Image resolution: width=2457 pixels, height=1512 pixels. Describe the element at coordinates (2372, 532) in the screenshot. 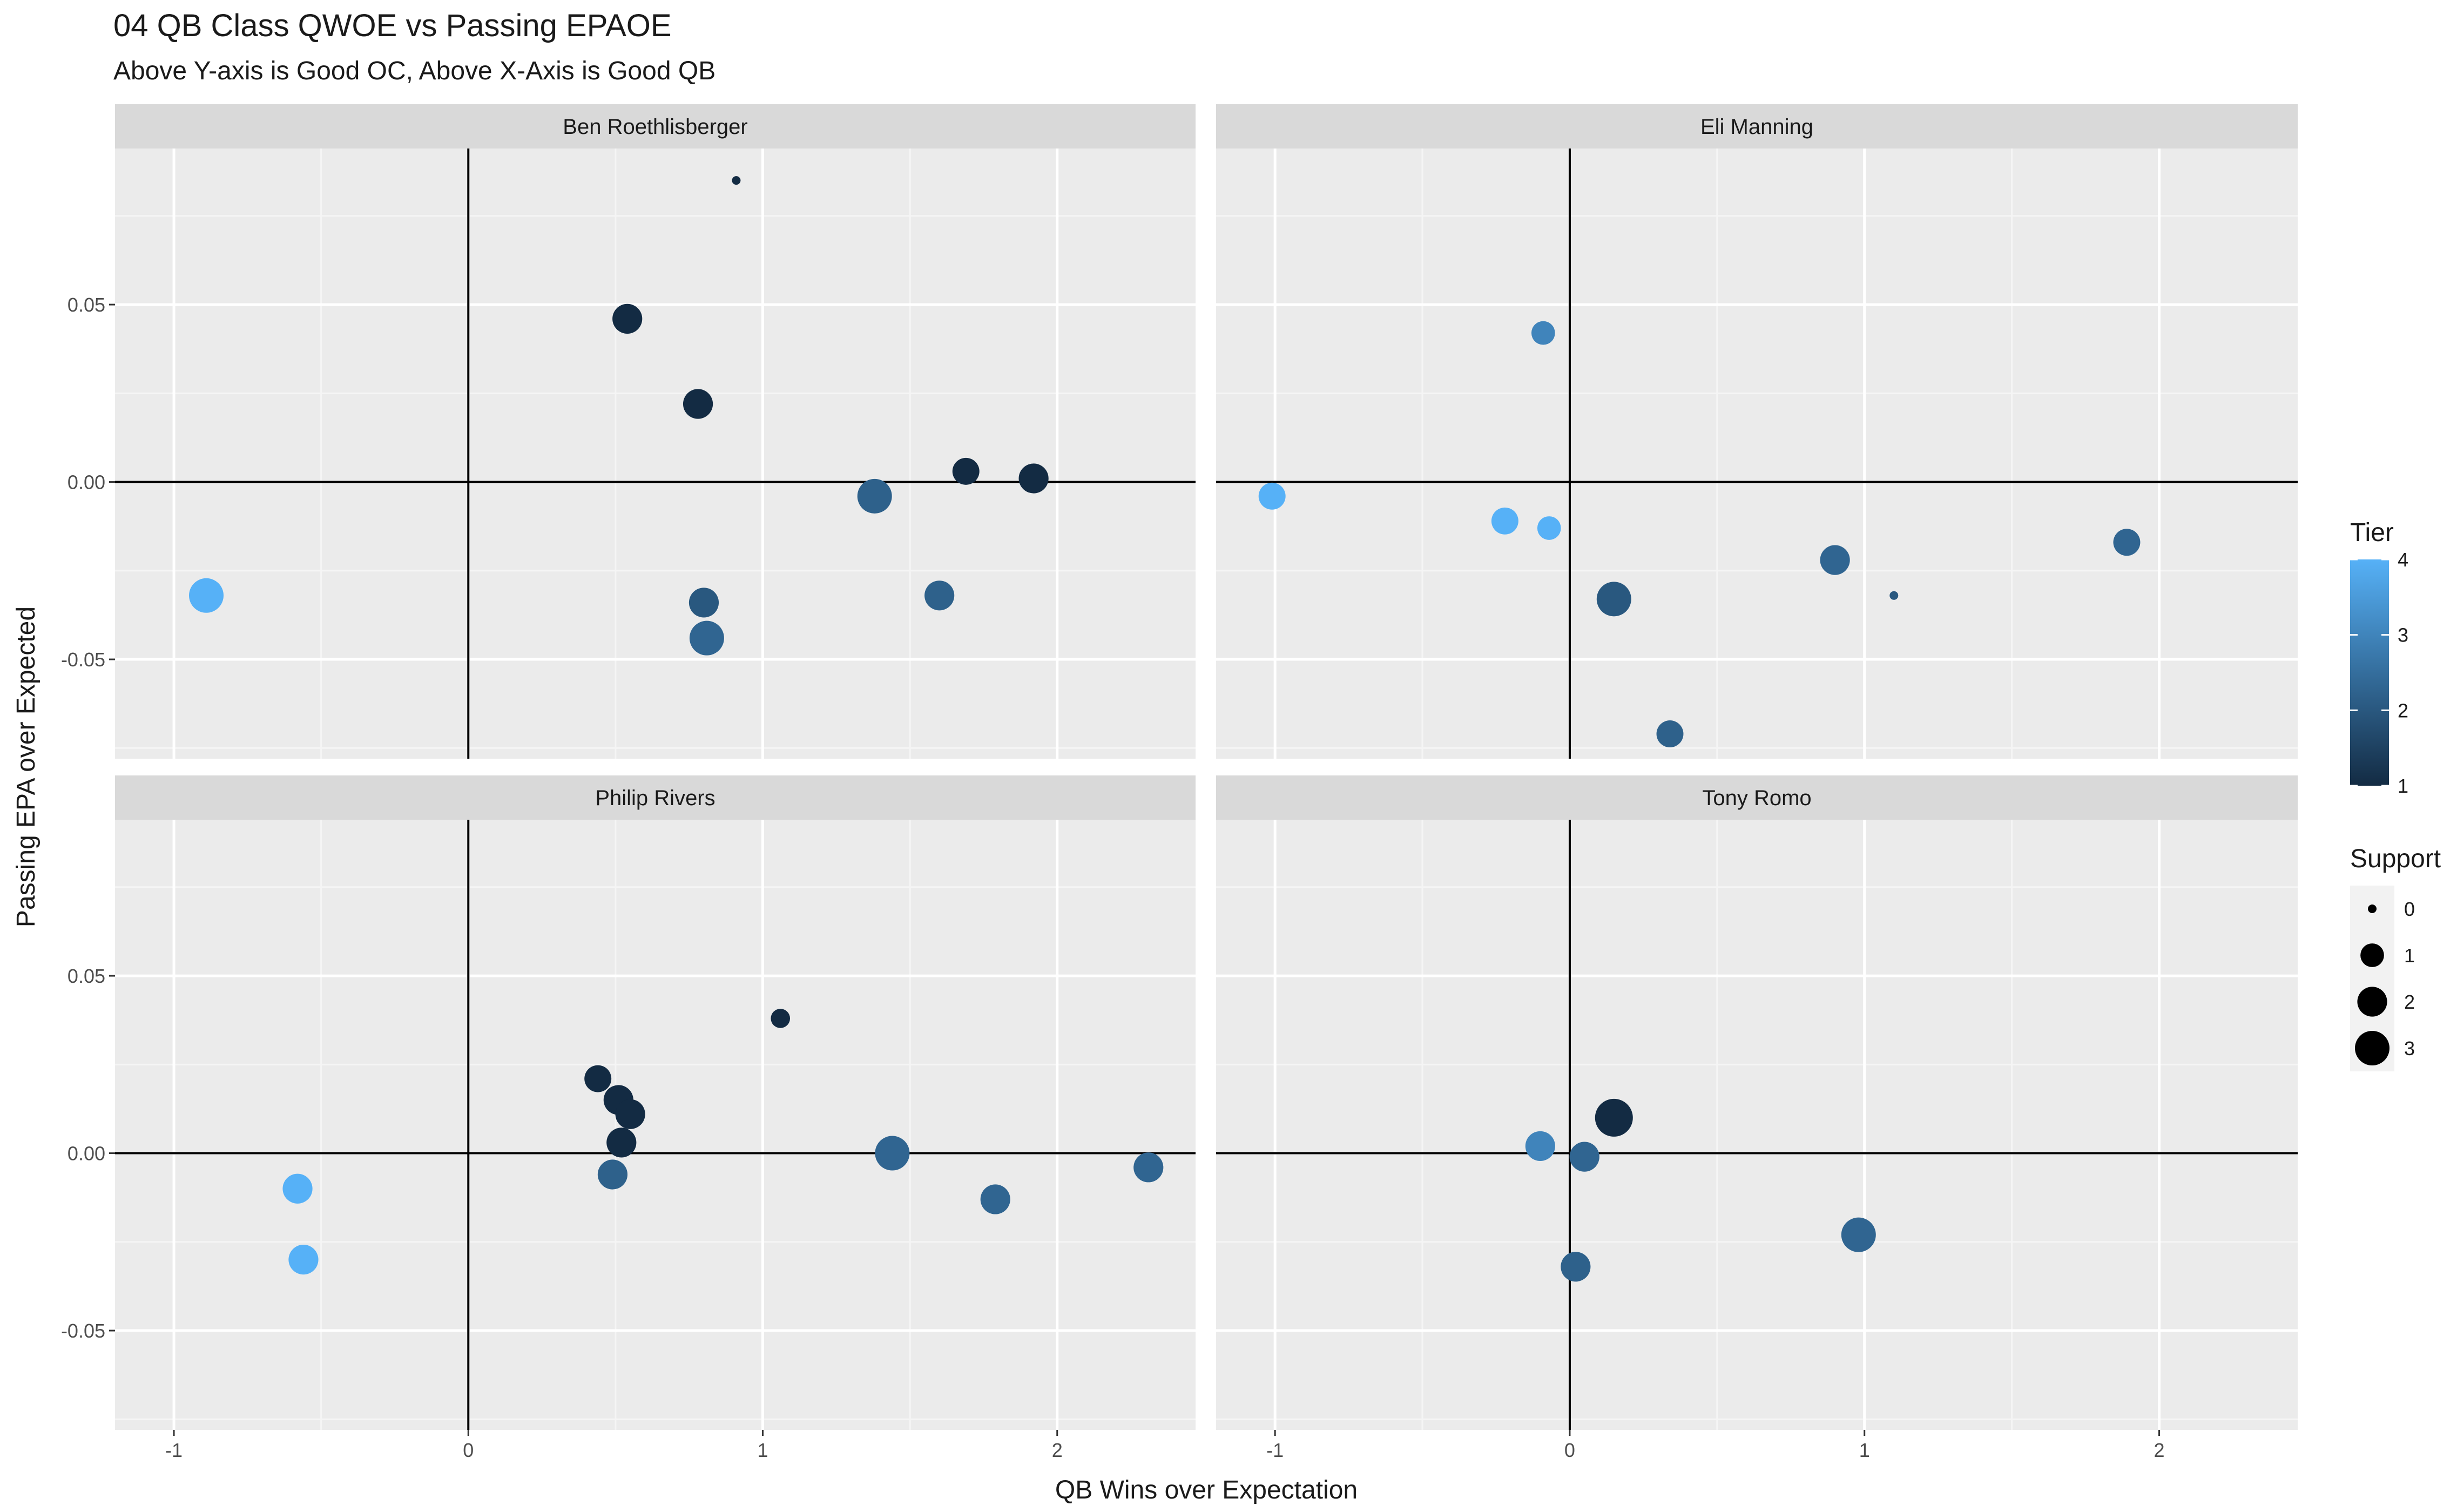

I see `legend-title-tier: Tier` at that location.